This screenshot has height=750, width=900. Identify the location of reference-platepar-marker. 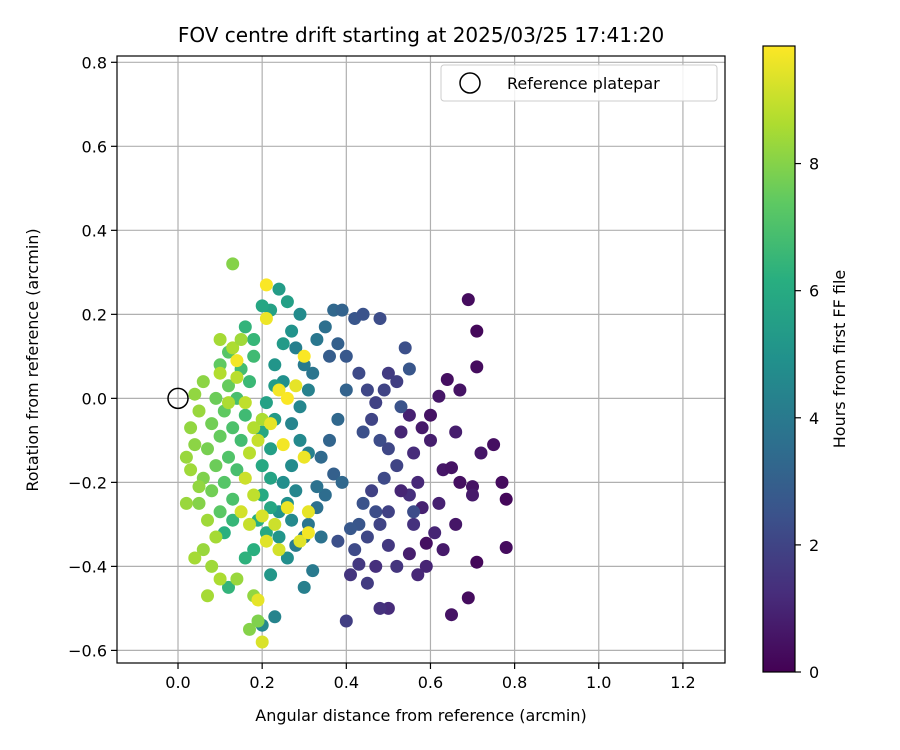
(178, 398).